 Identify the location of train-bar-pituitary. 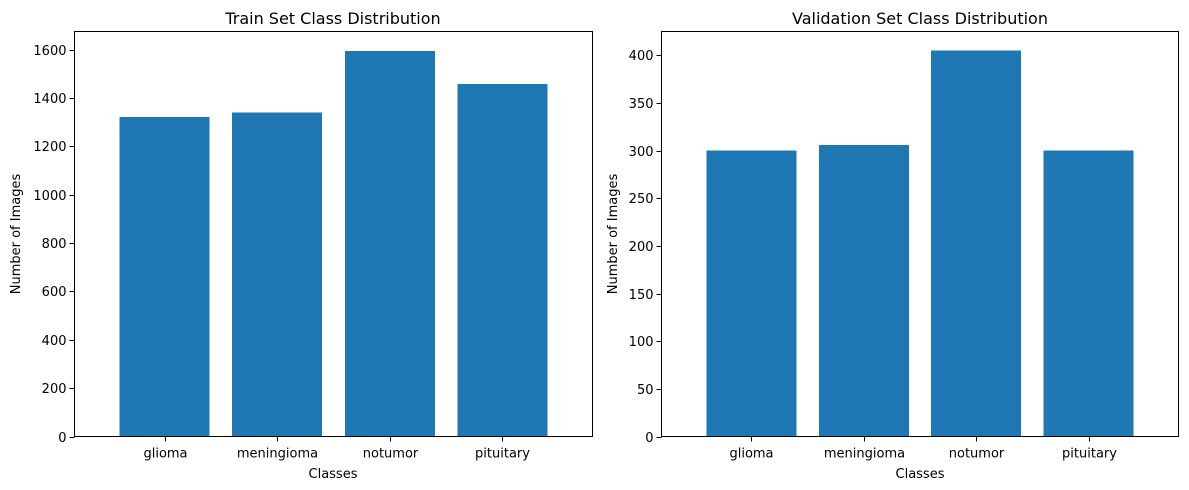
(502, 260).